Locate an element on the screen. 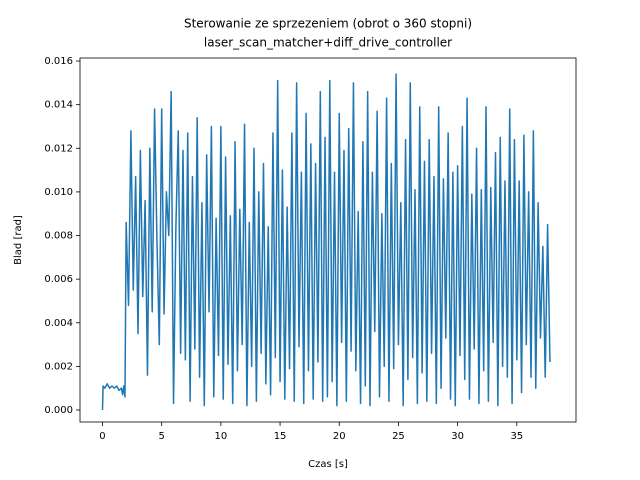 The height and width of the screenshot is (480, 640). y-tick-label: 0.016 is located at coordinates (58, 61).